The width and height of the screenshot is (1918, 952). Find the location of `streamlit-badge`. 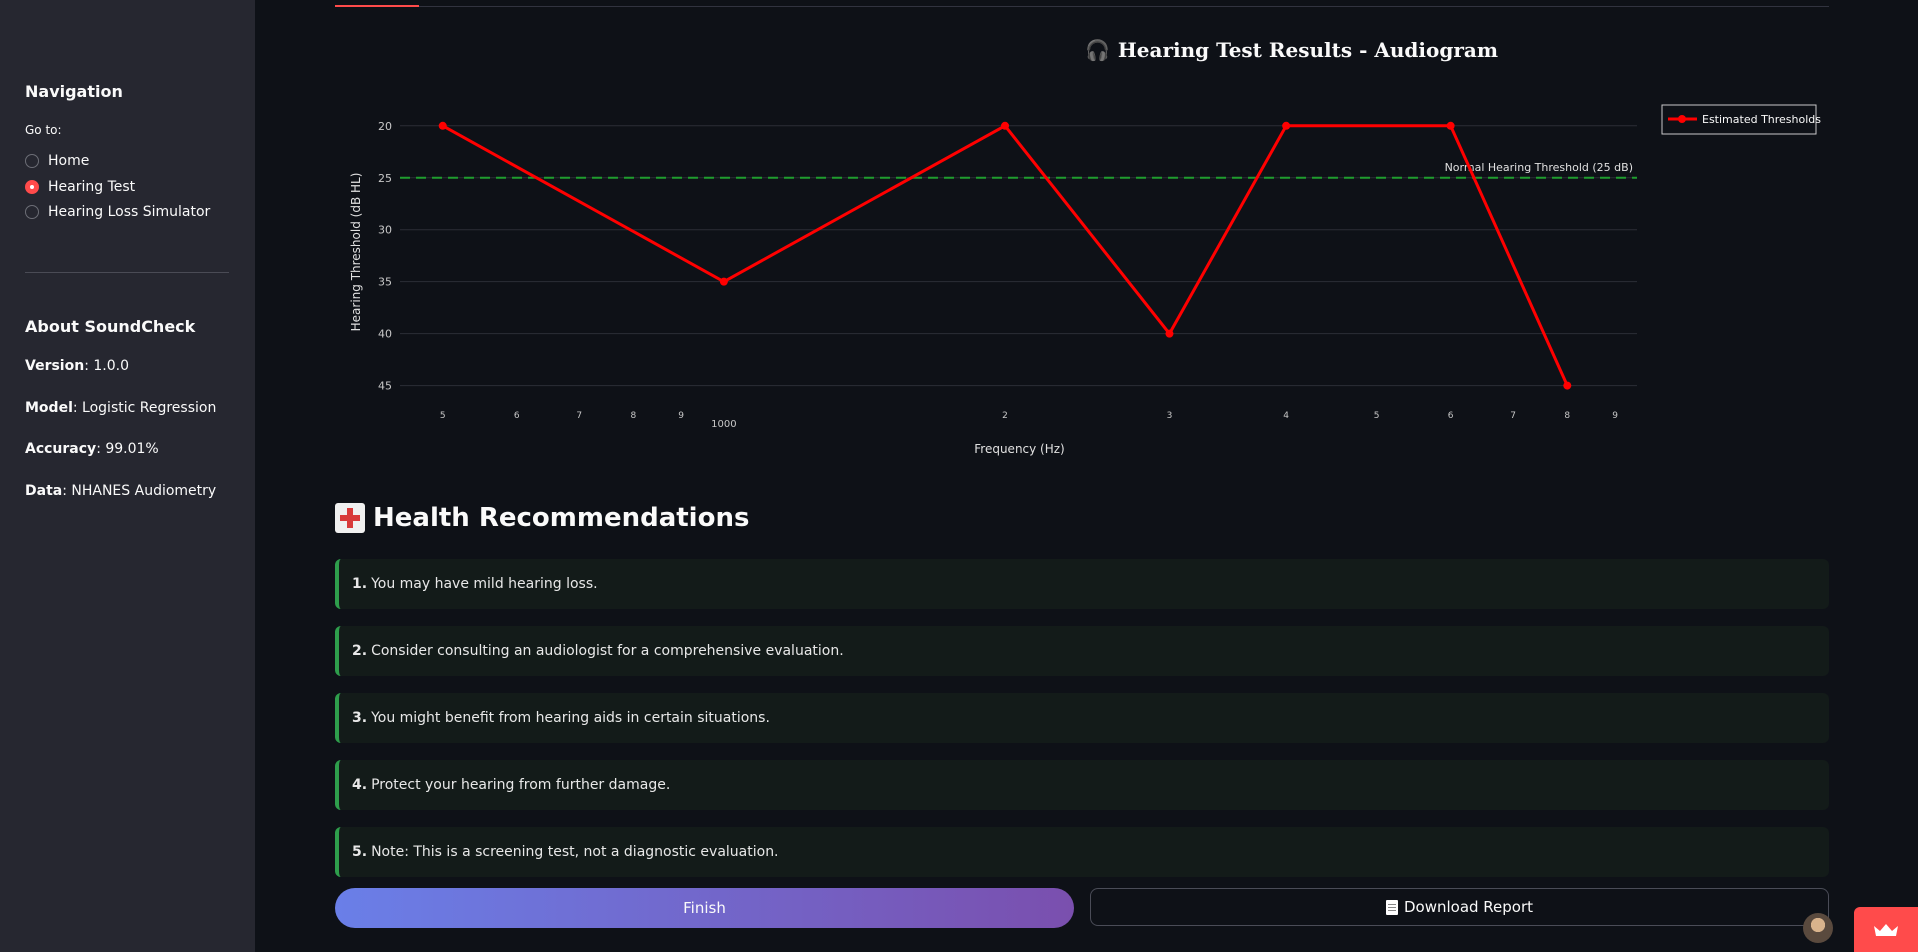

streamlit-badge is located at coordinates (1886, 929).